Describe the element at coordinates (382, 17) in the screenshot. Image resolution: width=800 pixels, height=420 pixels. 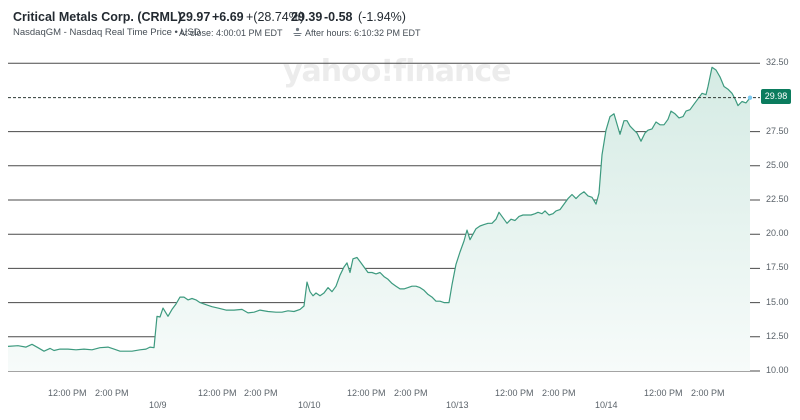
I see `after-hours-change-percent: (-1.94%)` at that location.